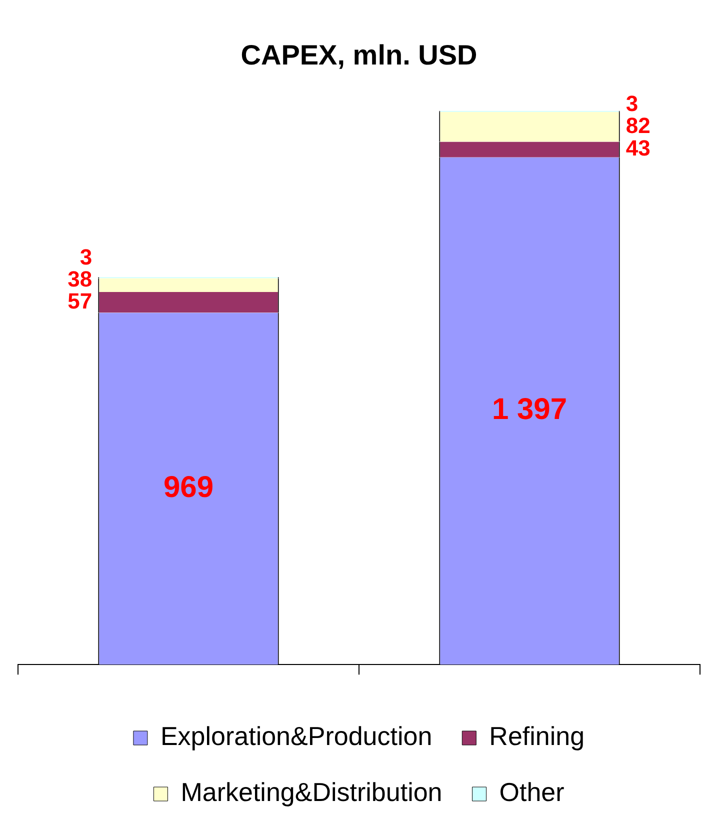  Describe the element at coordinates (296, 736) in the screenshot. I see `legend-label: Exploration&Production` at that location.